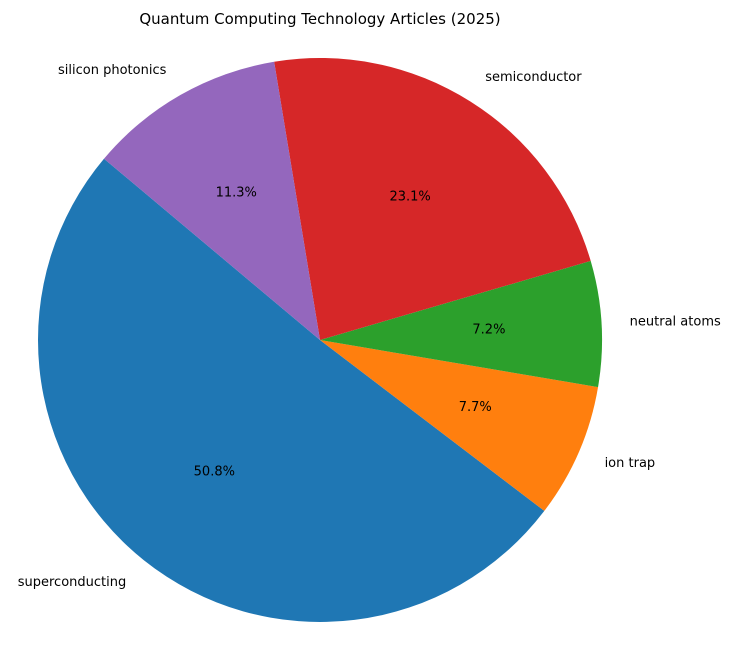 This screenshot has width=736, height=658. Describe the element at coordinates (459, 425) in the screenshot. I see `pie-slice-ion-trap` at that location.